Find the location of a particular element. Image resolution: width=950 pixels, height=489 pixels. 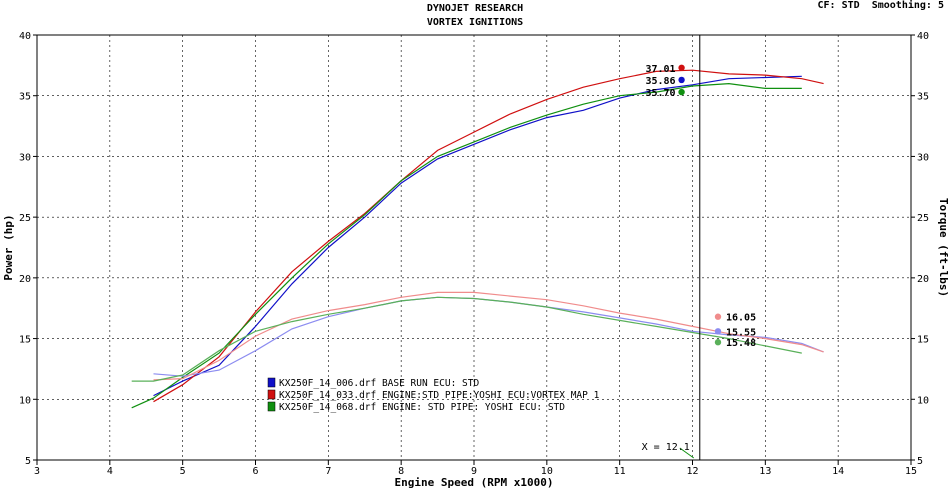

marker-label: 15.48 is located at coordinates (741, 343).